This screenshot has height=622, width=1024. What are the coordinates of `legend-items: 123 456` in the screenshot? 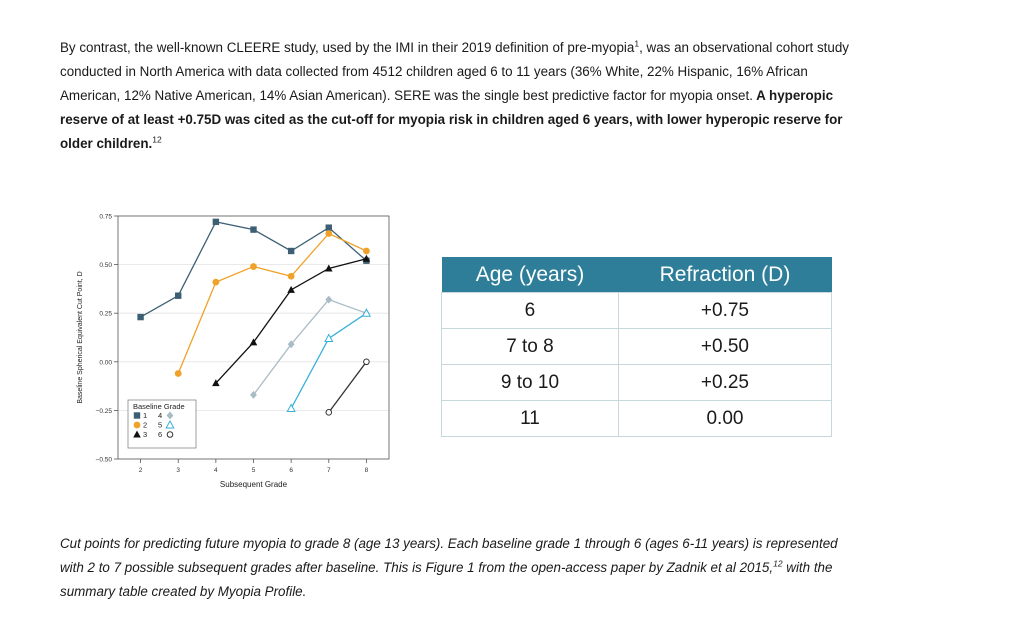 It's located at (154, 425).